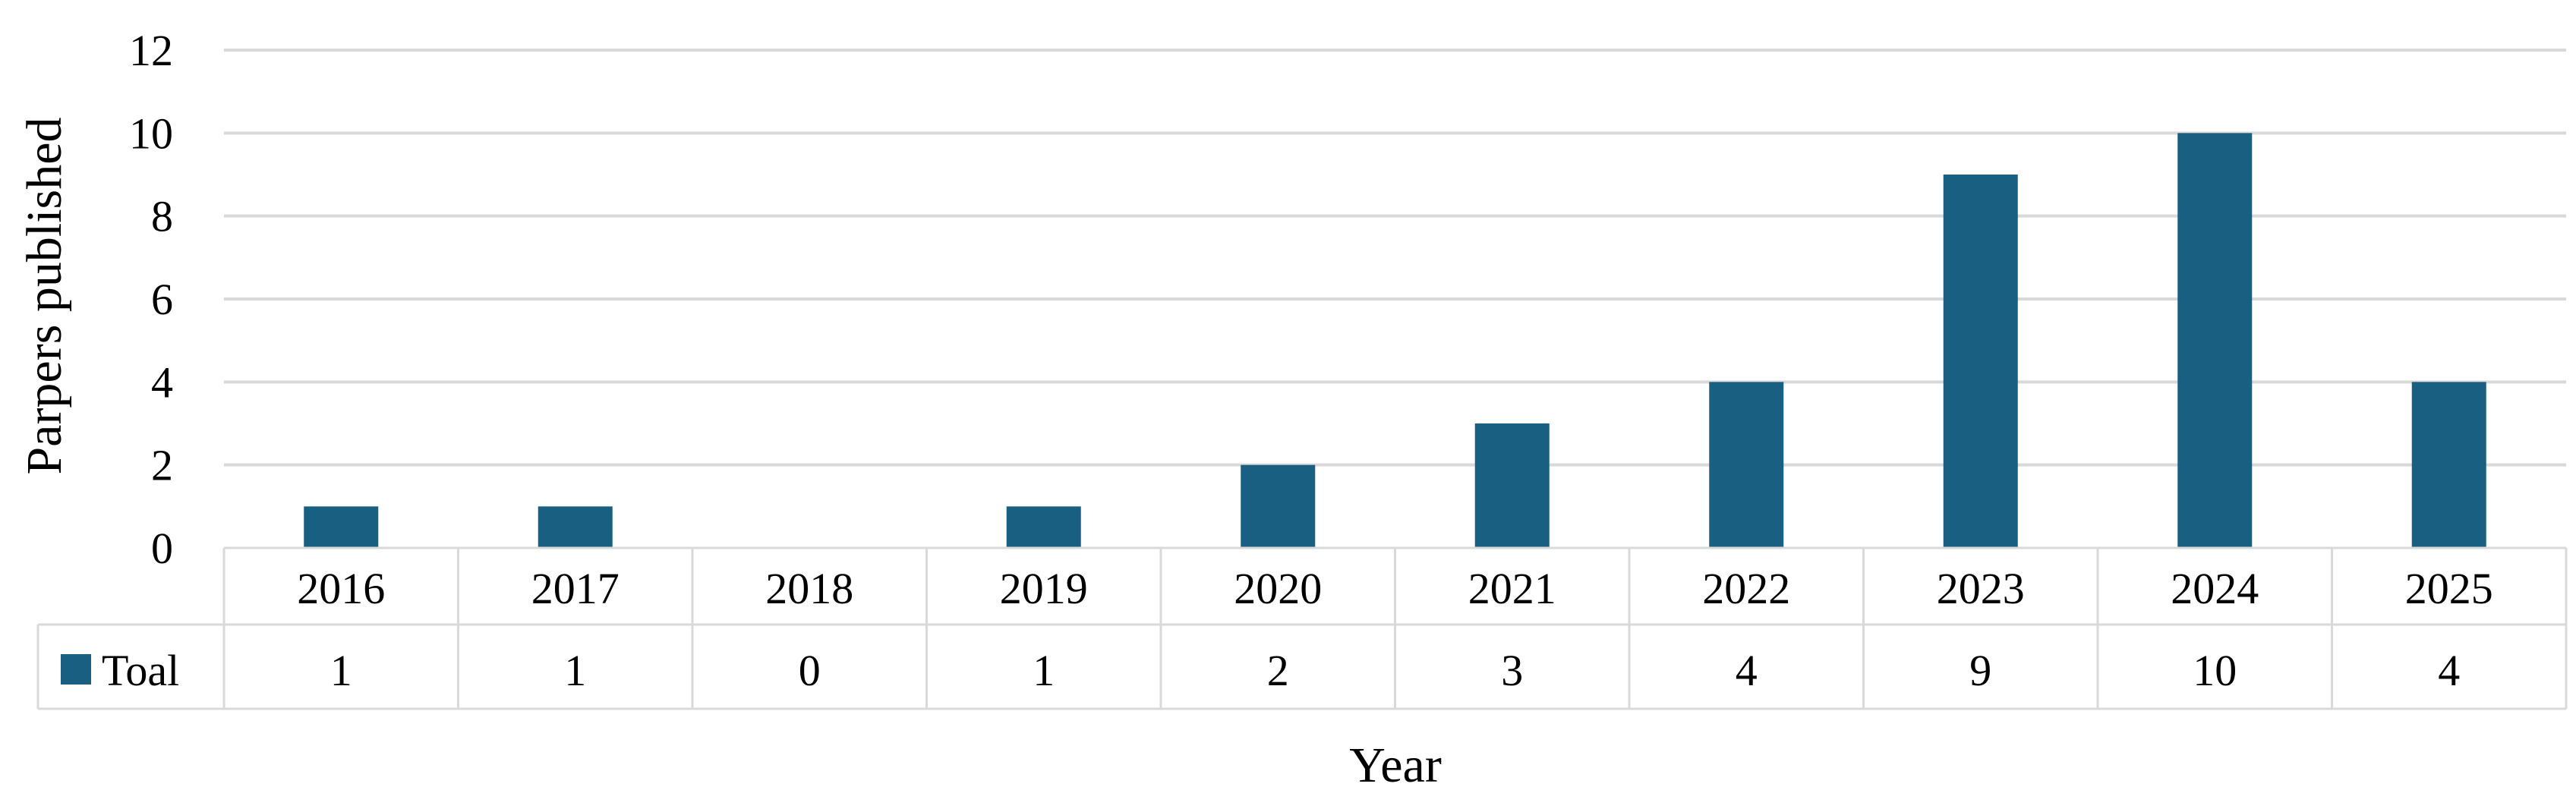 This screenshot has height=812, width=2576. What do you see at coordinates (44, 295) in the screenshot?
I see `y-axis-title: Parpers published` at bounding box center [44, 295].